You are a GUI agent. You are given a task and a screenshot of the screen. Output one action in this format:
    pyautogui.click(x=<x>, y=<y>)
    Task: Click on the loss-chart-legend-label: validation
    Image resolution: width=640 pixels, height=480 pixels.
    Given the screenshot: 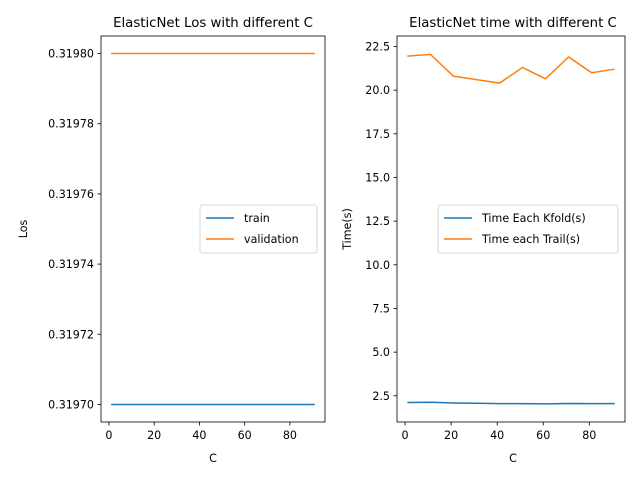 What is the action you would take?
    pyautogui.click(x=271, y=239)
    